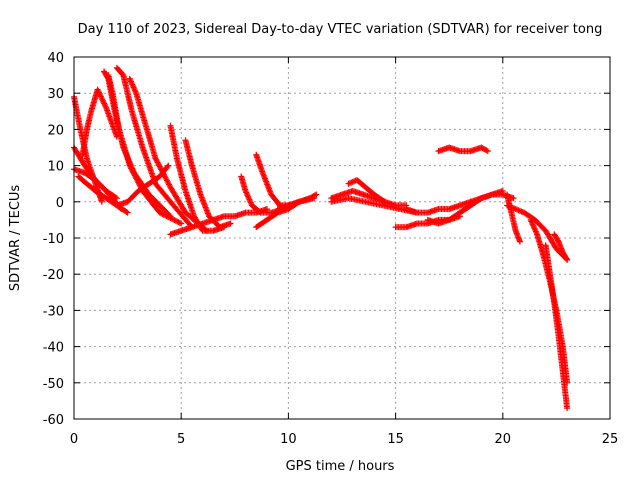 Image resolution: width=640 pixels, height=480 pixels. Describe the element at coordinates (99, 122) in the screenshot. I see `series-arc5` at that location.